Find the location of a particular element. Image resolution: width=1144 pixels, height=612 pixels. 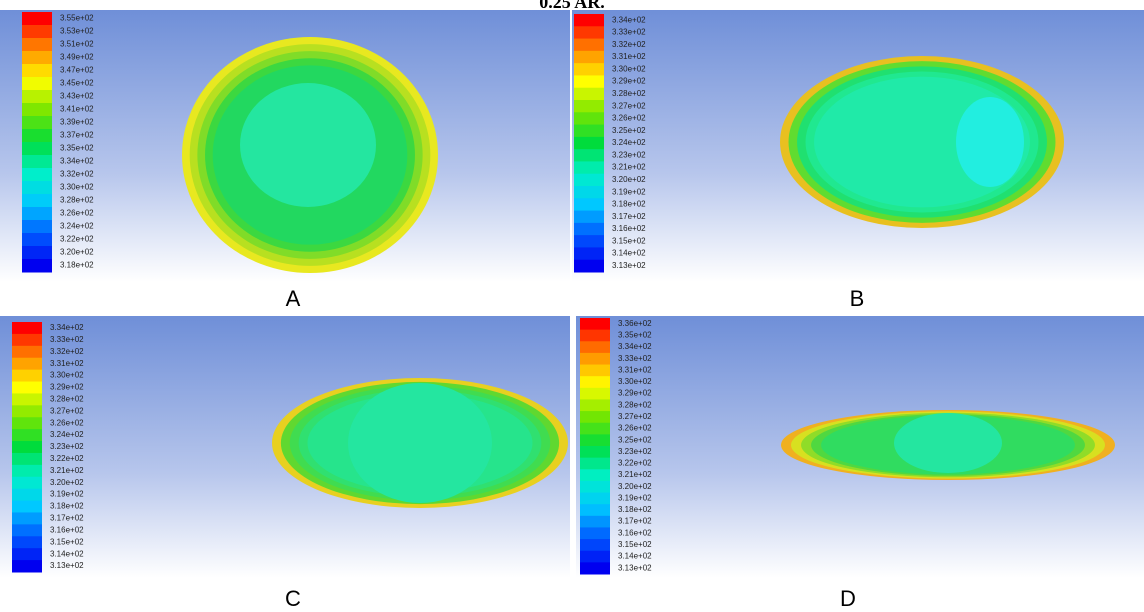

colorbar-label: 3.17e+02 is located at coordinates (629, 216).